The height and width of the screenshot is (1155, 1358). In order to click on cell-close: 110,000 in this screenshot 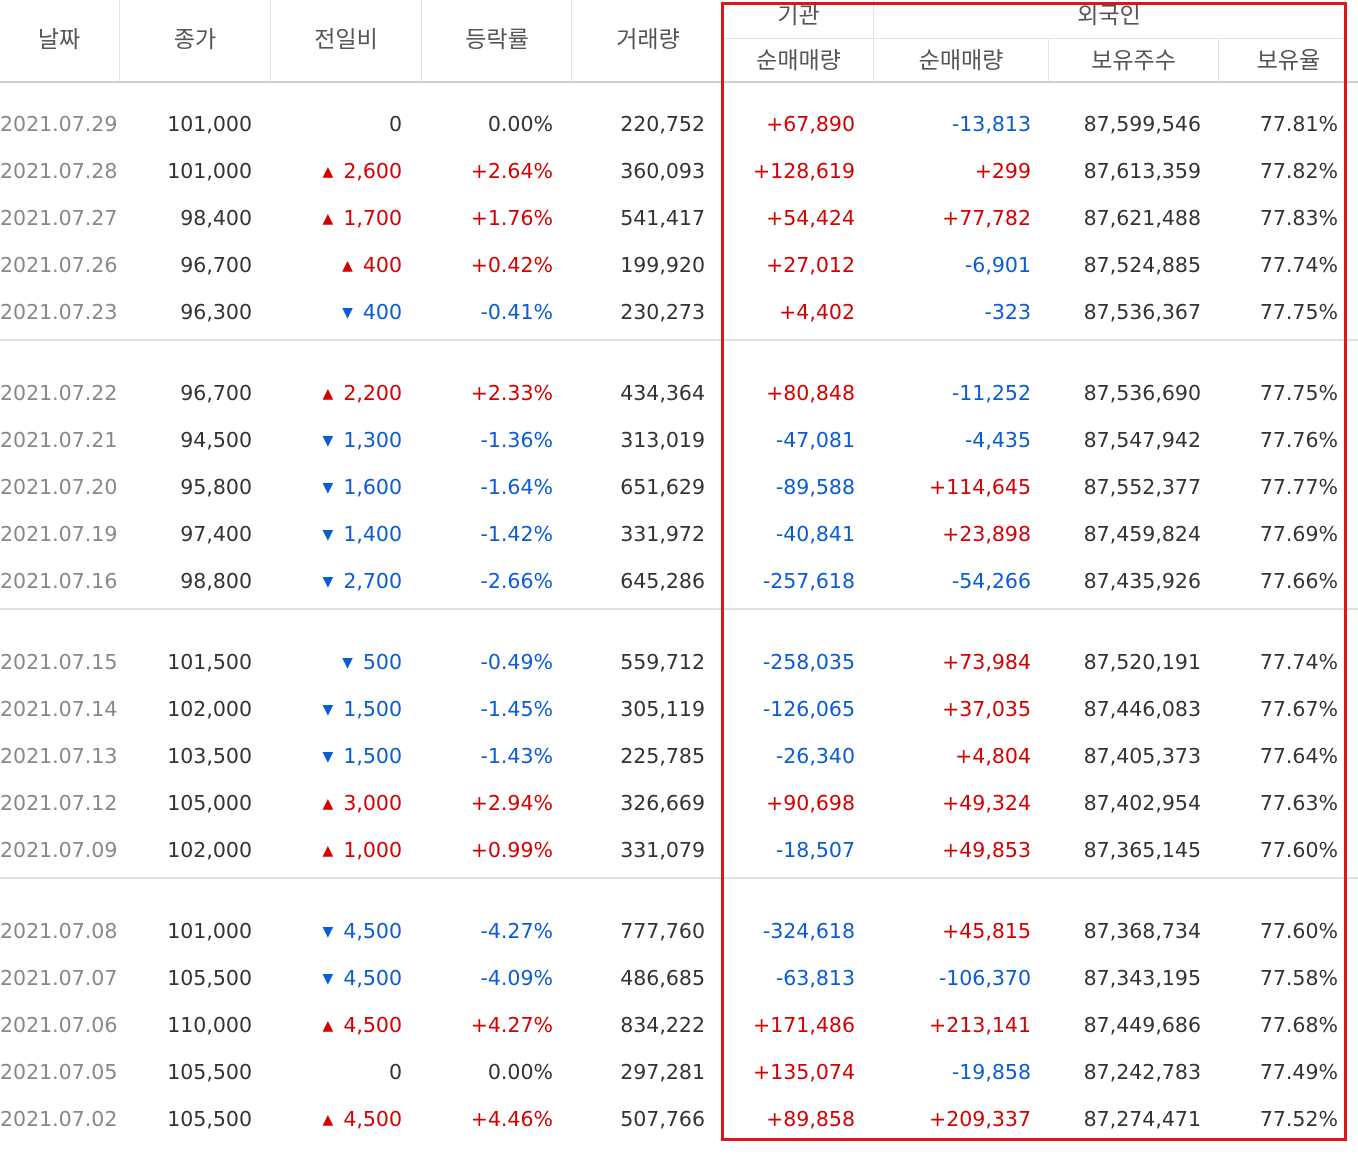, I will do `click(209, 1025)`.